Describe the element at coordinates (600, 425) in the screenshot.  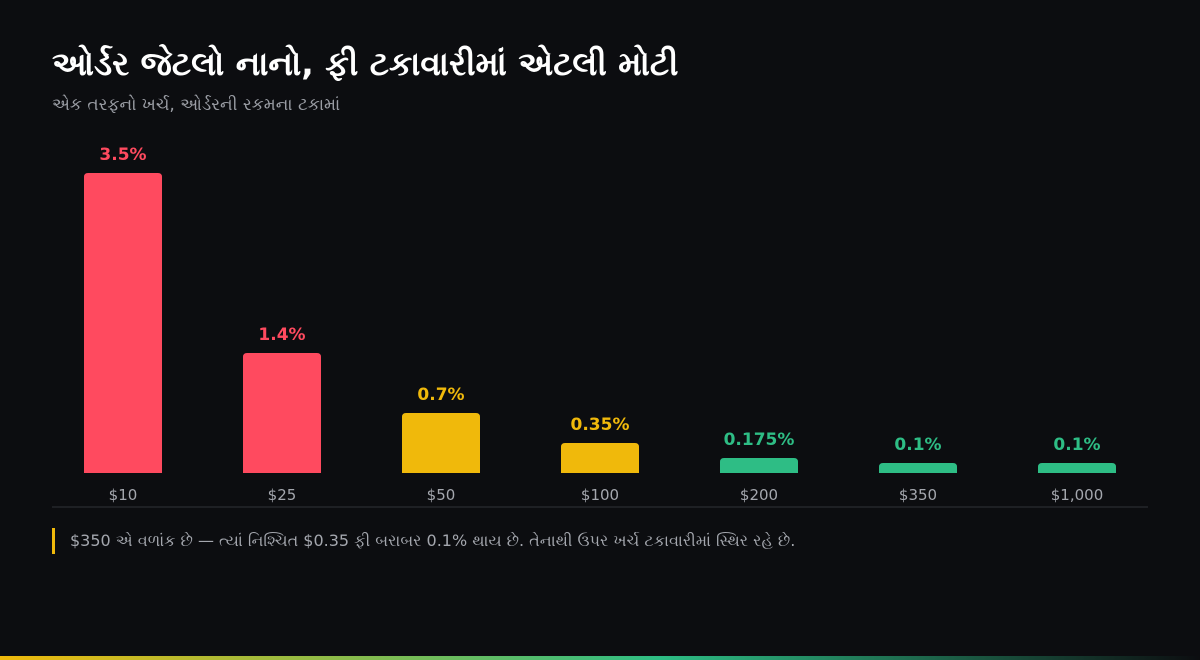
I see `data-label-4: 0.35%` at that location.